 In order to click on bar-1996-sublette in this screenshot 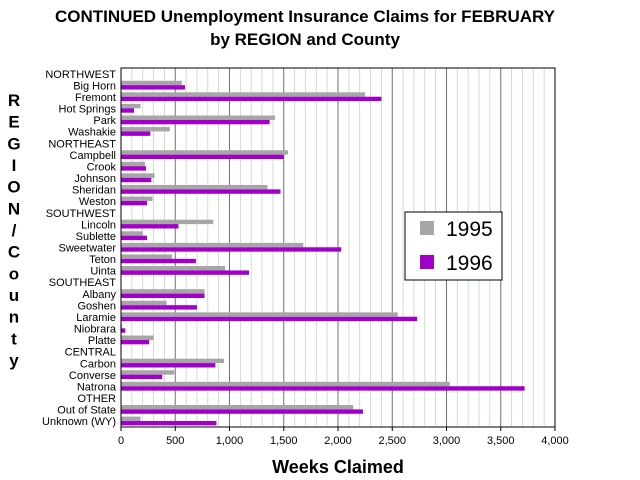, I will do `click(134, 238)`.